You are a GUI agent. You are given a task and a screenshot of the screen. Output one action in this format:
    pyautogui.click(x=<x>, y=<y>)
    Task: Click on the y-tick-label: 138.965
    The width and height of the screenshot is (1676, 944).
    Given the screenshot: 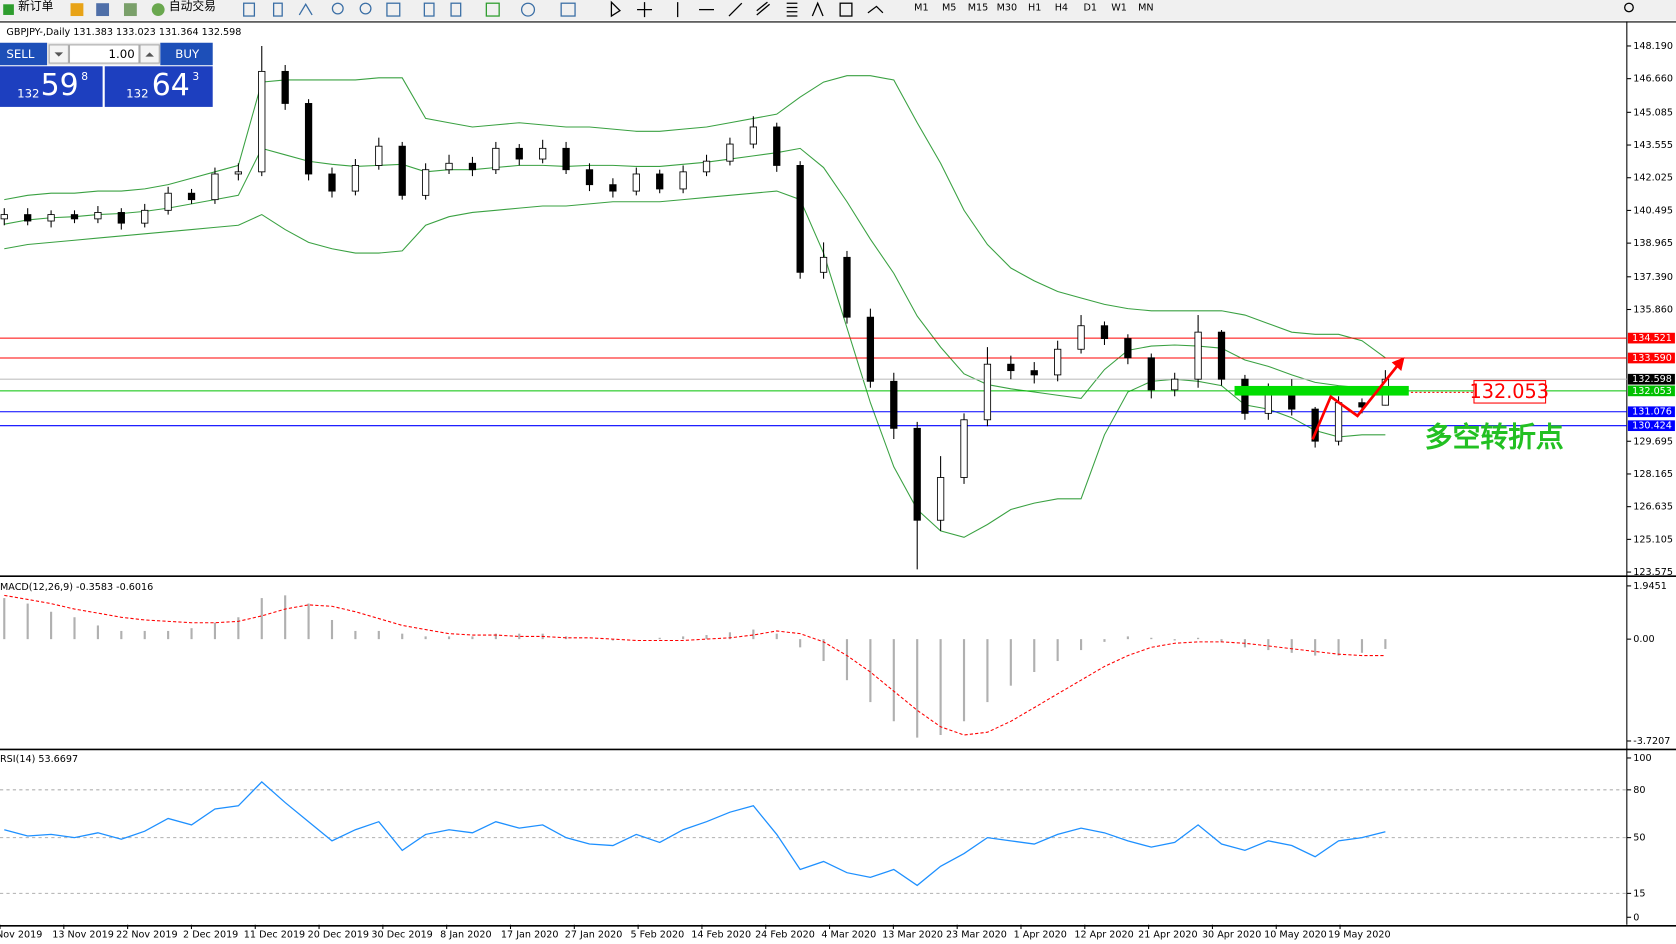 What is the action you would take?
    pyautogui.click(x=1653, y=243)
    